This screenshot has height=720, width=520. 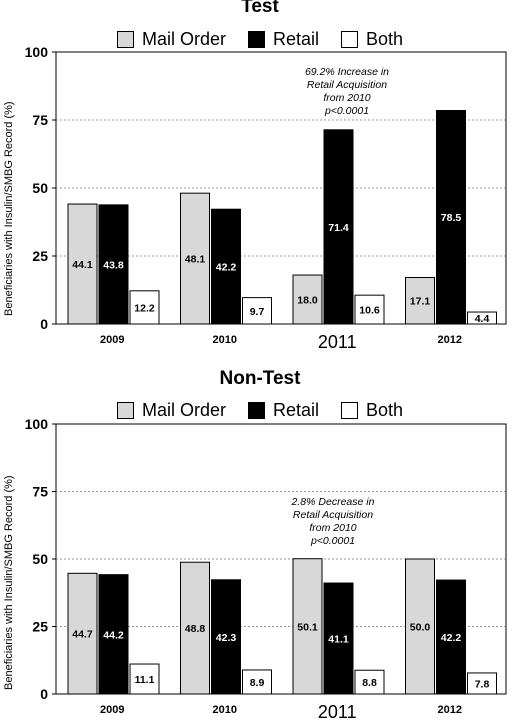 What do you see at coordinates (333, 502) in the screenshot?
I see `annotation-line: 2.8% Decrease in` at bounding box center [333, 502].